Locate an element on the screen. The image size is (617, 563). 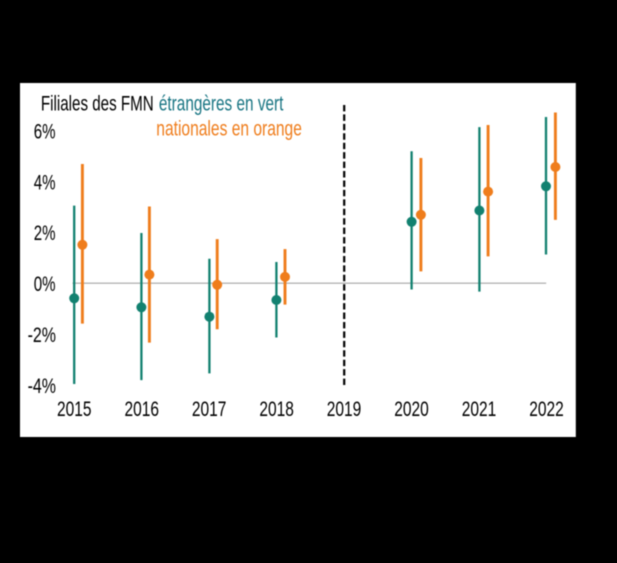
svg-text: 2% is located at coordinates (45, 233).